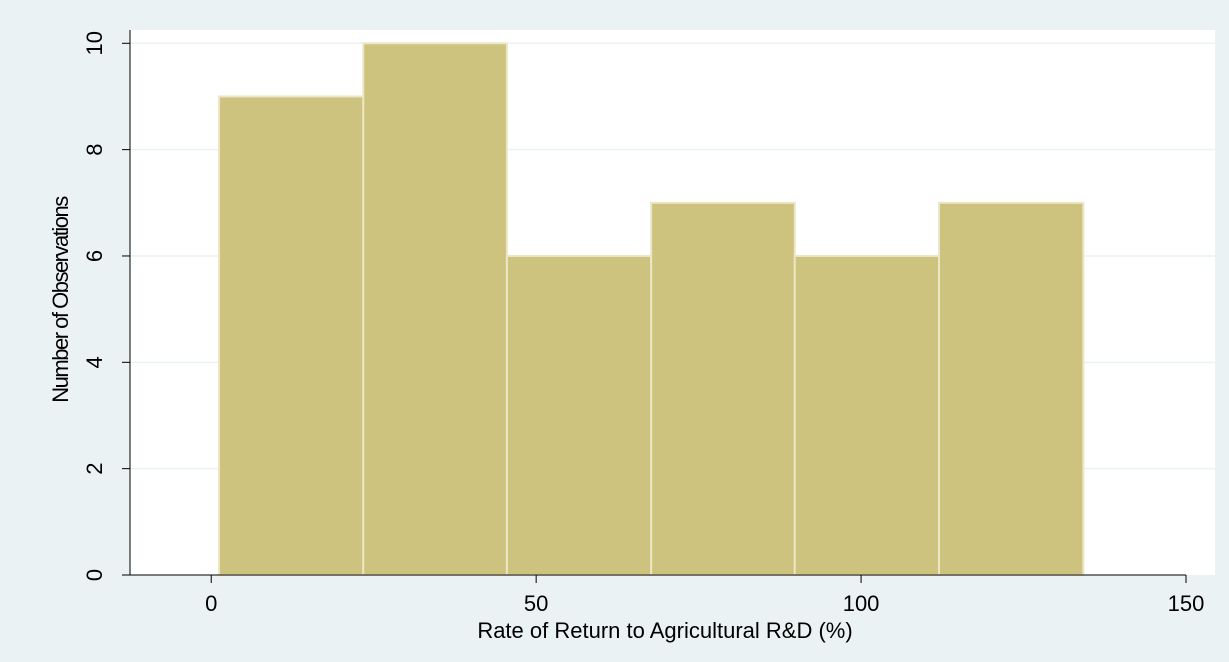  What do you see at coordinates (94, 43) in the screenshot?
I see `y-tick-label: 10` at bounding box center [94, 43].